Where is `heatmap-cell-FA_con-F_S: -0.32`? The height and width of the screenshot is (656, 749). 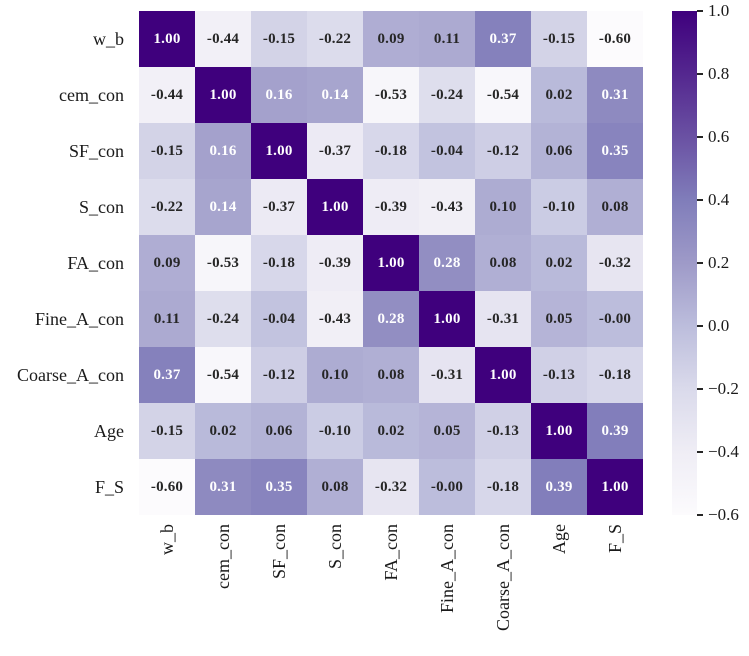 heatmap-cell-FA_con-F_S: -0.32 is located at coordinates (615, 263).